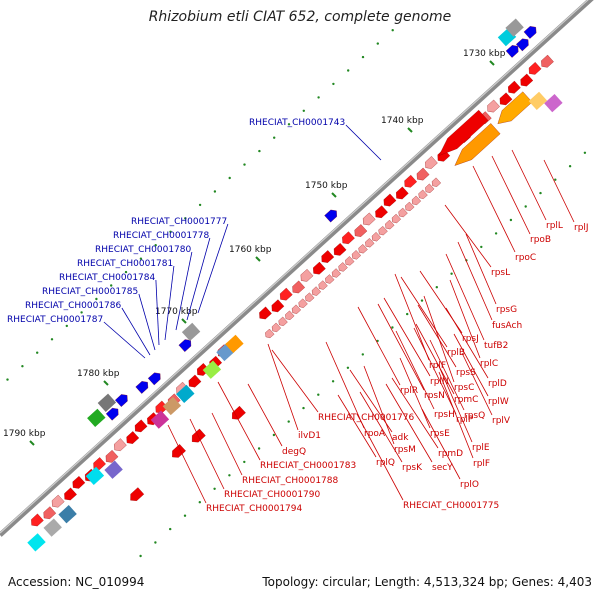  Describe the element at coordinates (481, 464) in the screenshot. I see `right-label-rplF-31: rplF` at that location.